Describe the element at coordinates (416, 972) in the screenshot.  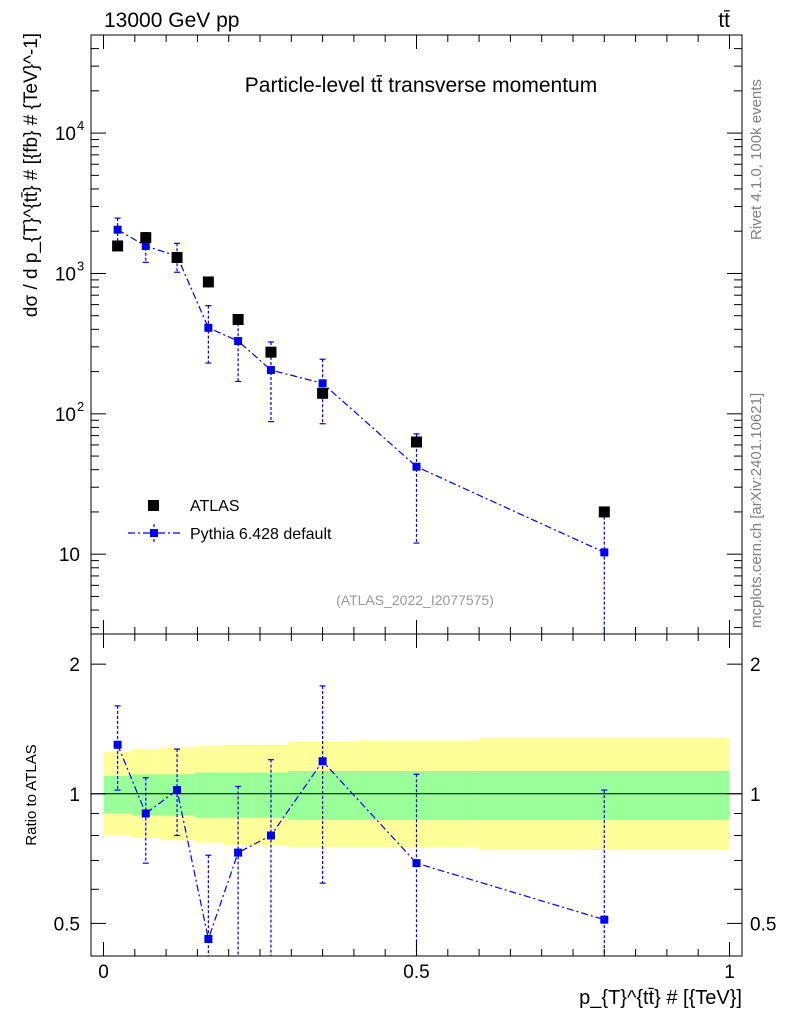
I see `x-tick-label: 0.5` at that location.